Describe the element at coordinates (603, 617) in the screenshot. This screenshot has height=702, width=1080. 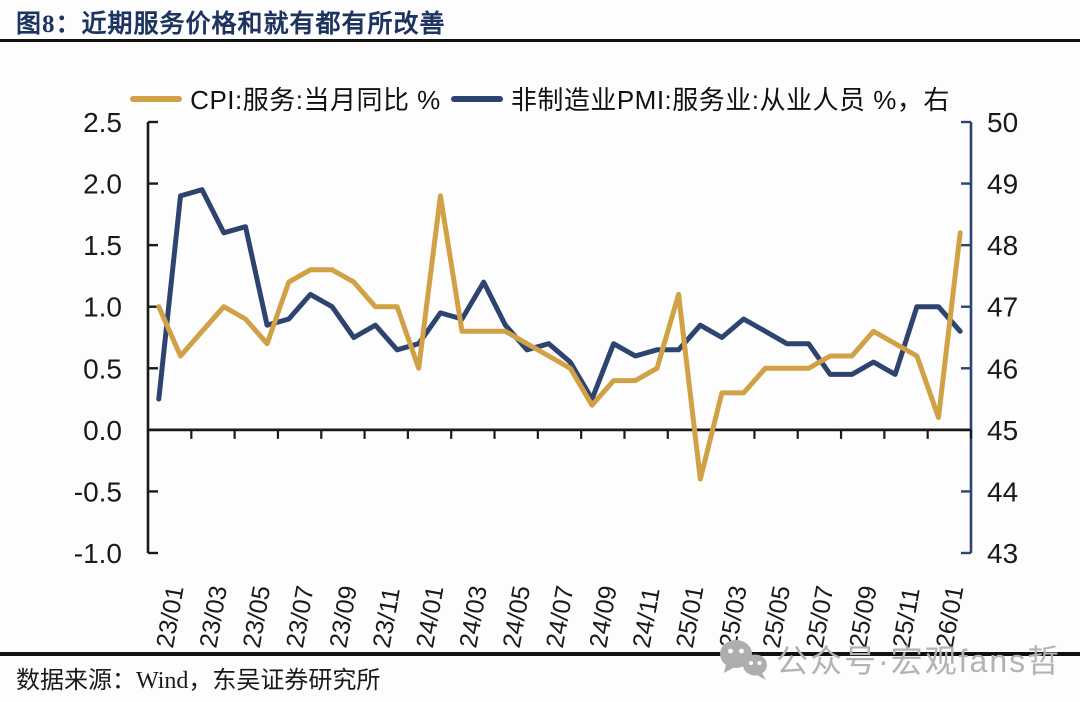
I see `svg-text: 24/09` at that location.